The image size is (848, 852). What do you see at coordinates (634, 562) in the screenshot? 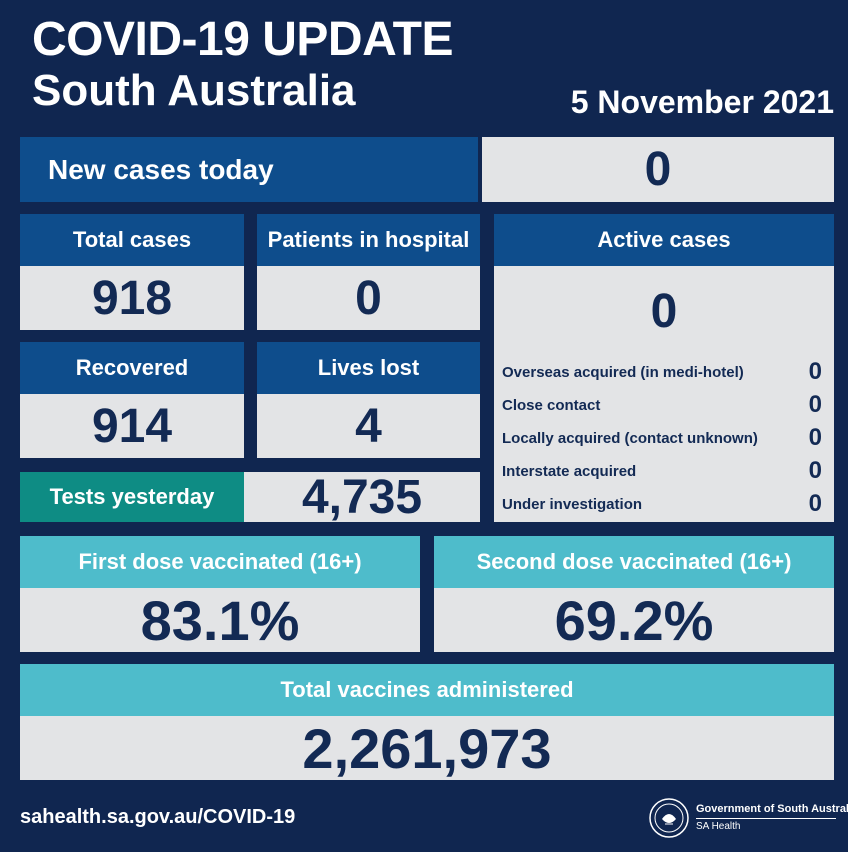
I see `second-dose-label: Second dose vaccinated (16+)` at bounding box center [634, 562].